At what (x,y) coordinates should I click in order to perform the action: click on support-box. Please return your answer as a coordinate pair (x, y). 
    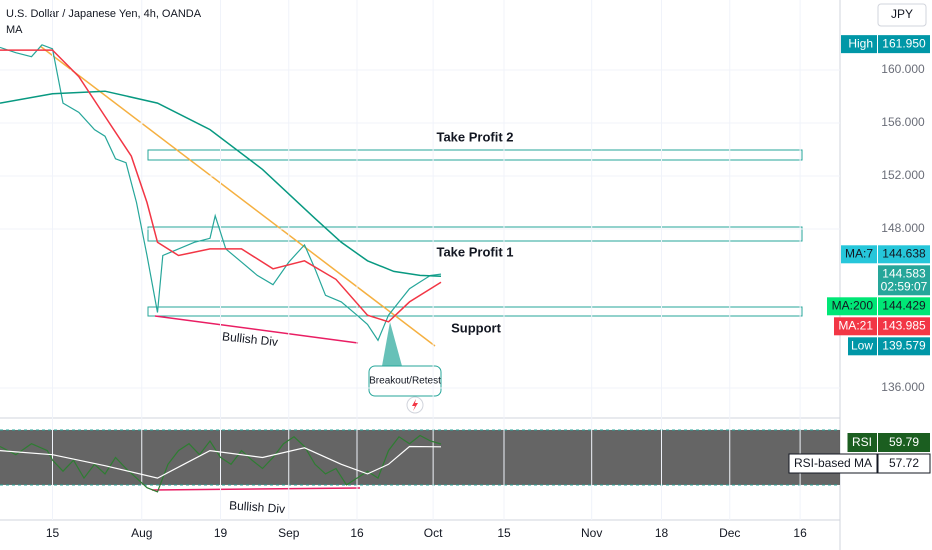
    Looking at the image, I should click on (475, 311).